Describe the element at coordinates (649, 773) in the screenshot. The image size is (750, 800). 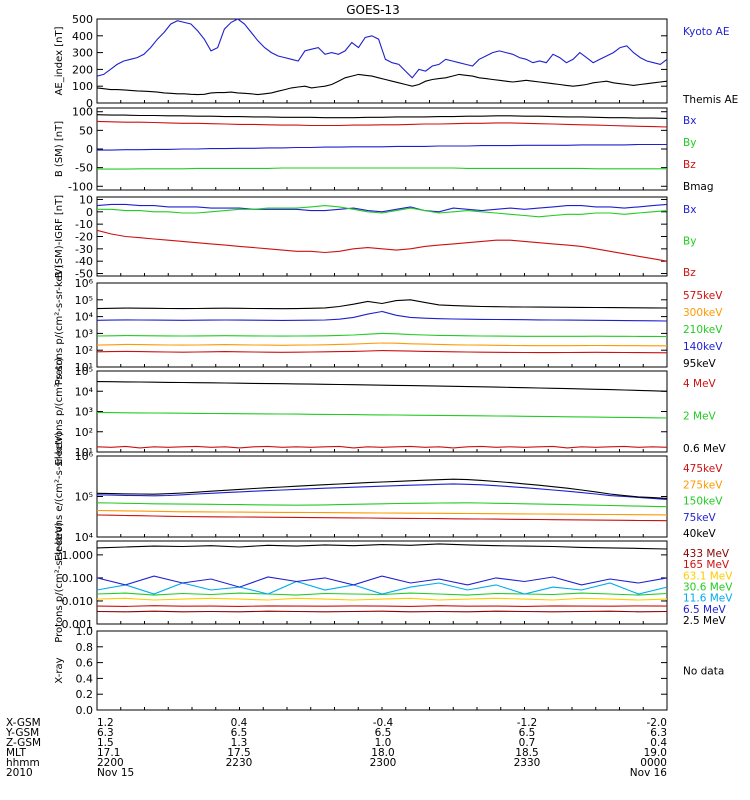
I see `axis-cell: Nov 16` at that location.